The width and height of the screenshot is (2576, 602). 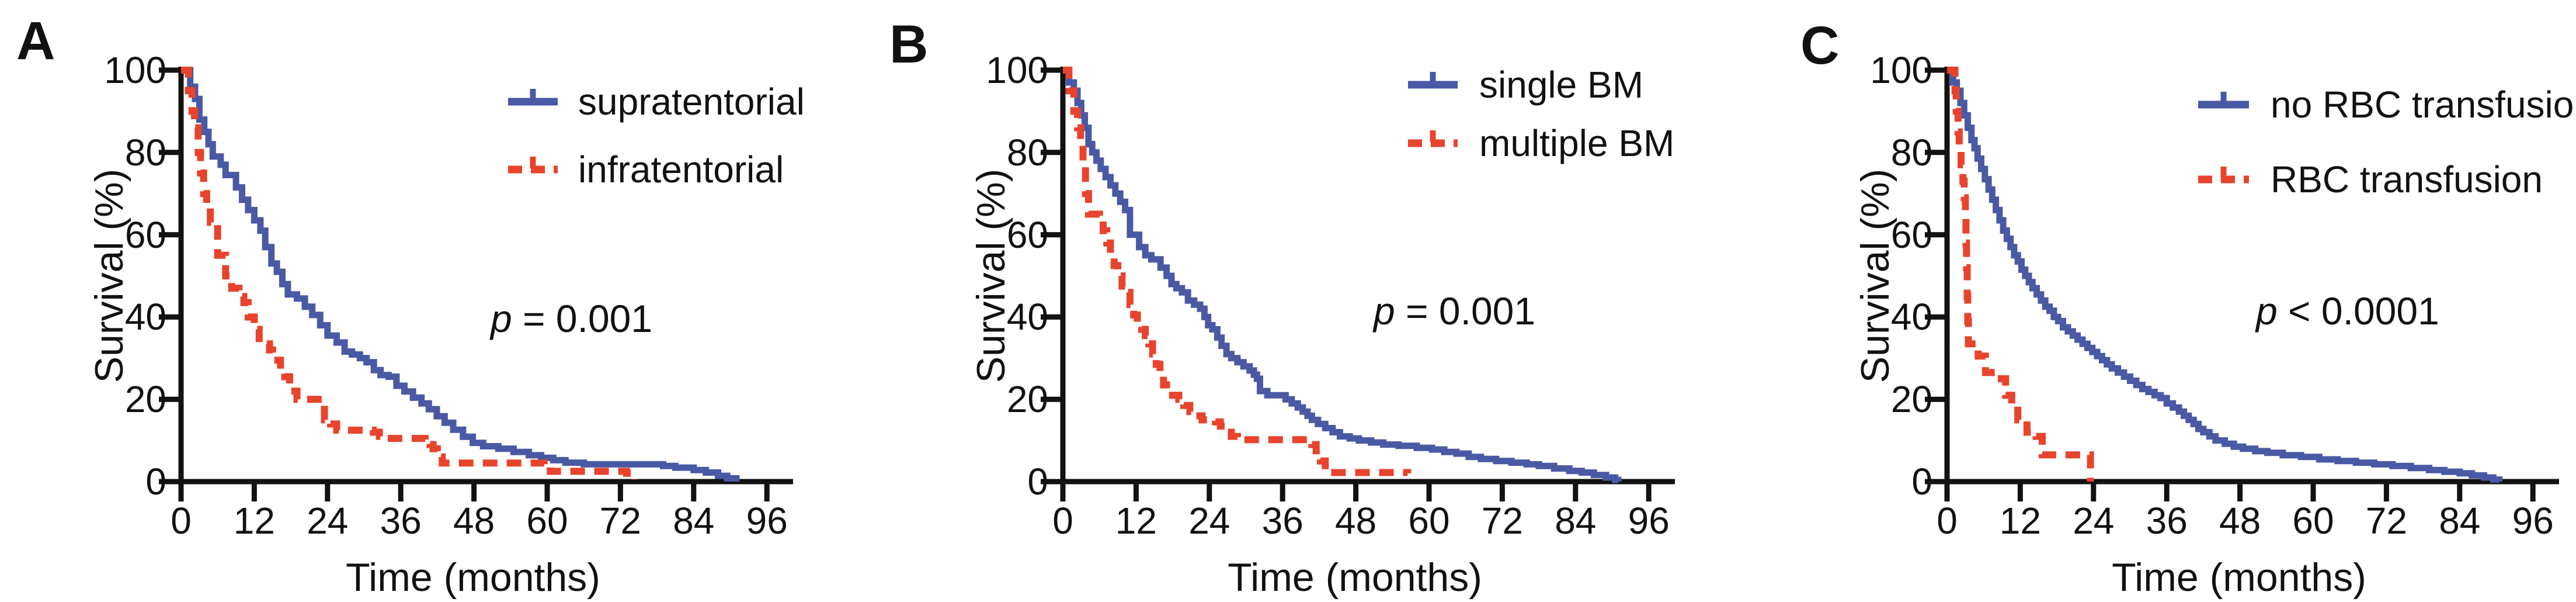 I want to click on rbc-transfusion-curve, so click(x=2021, y=275).